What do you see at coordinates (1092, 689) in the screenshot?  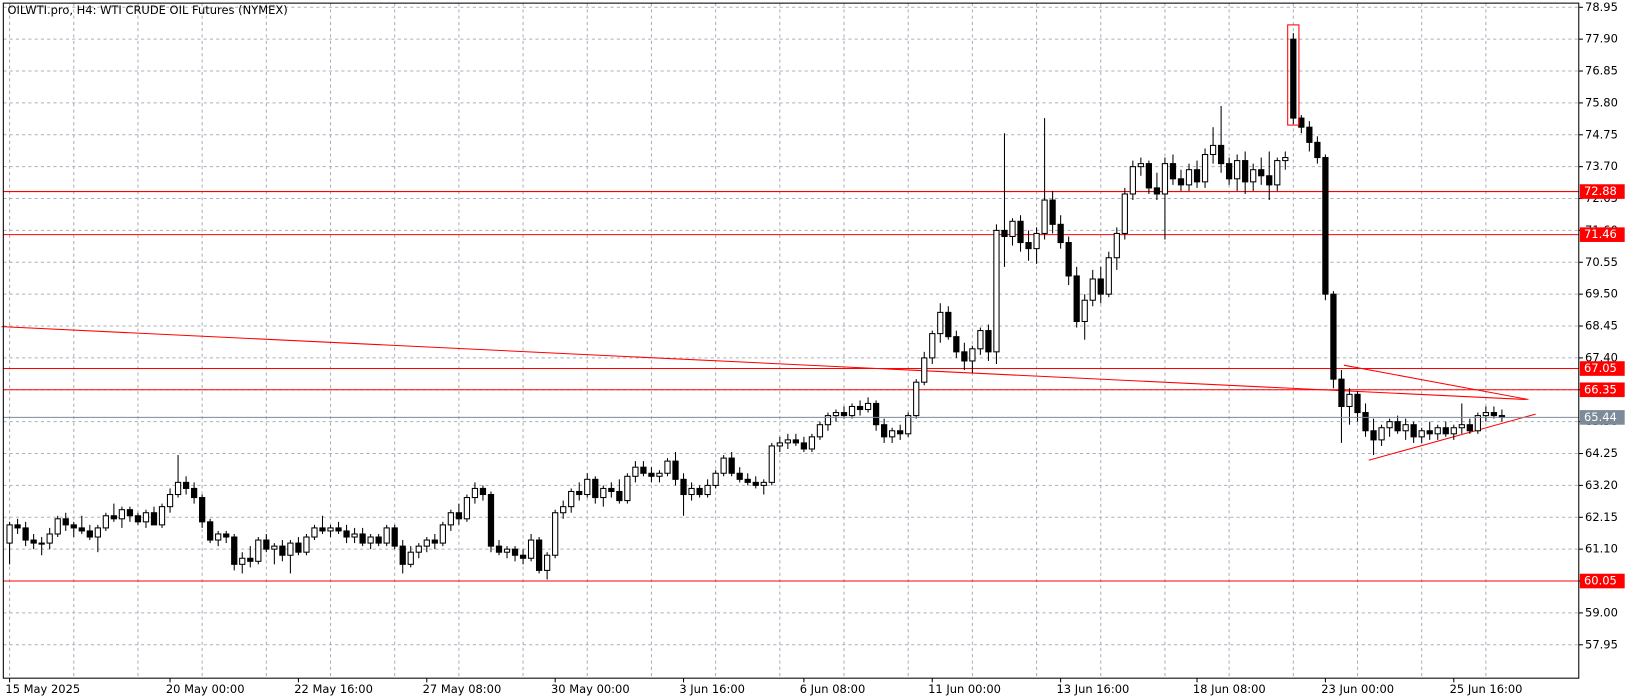 I see `x-tick-label: 13 Jun 16:00` at bounding box center [1092, 689].